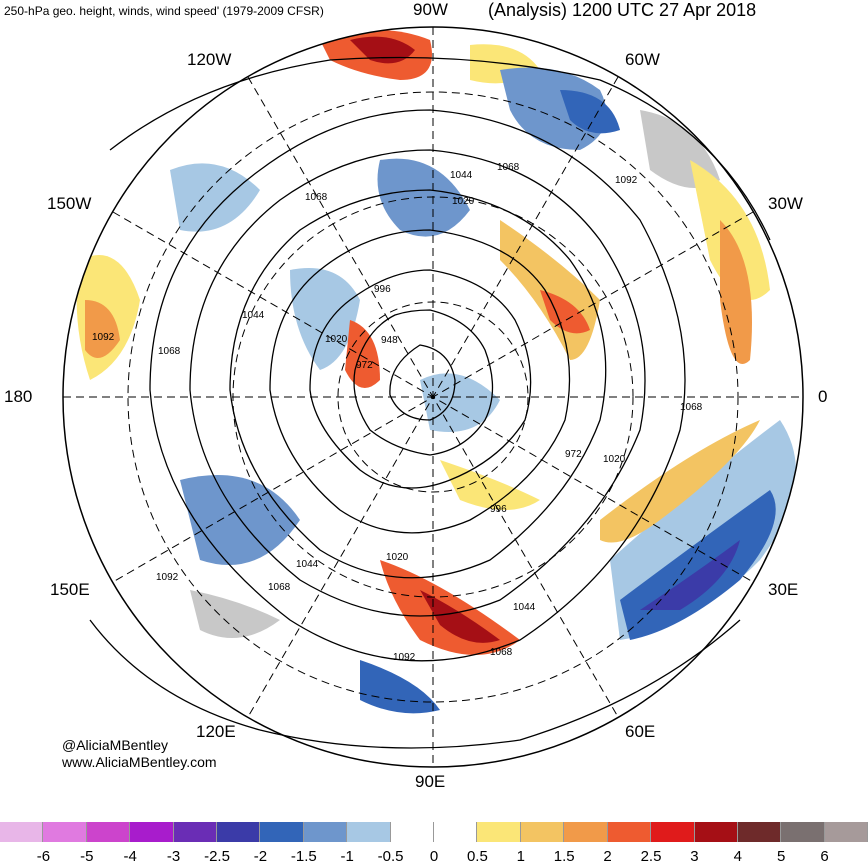  What do you see at coordinates (347, 856) in the screenshot?
I see `colorbar-tick-label: -1` at bounding box center [347, 856].